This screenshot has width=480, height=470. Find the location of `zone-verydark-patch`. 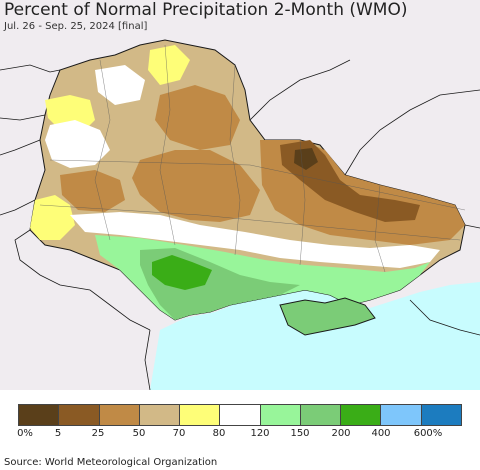

zone-verydark-patch is located at coordinates (306, 159).